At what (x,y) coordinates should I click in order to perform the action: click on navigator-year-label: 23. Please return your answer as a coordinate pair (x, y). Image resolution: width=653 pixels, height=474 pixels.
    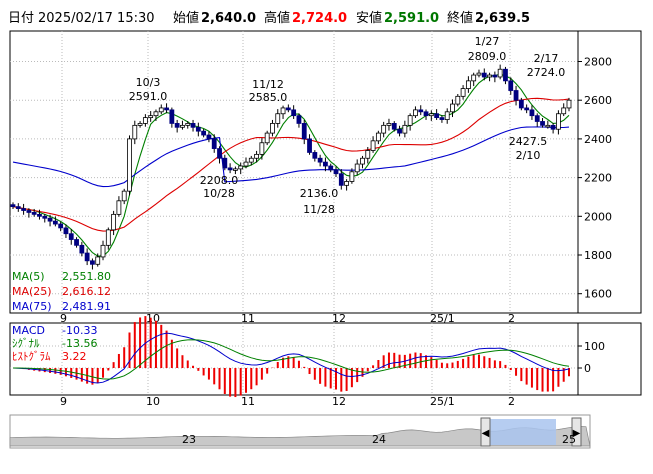
    Looking at the image, I should click on (189, 439).